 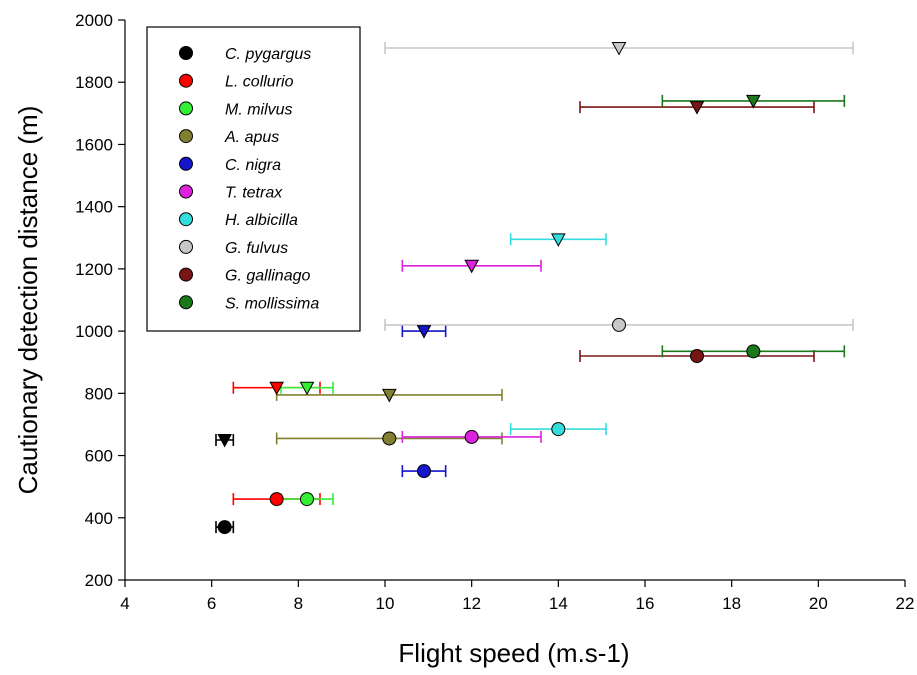 What do you see at coordinates (99, 518) in the screenshot?
I see `y-tick-label: 400` at bounding box center [99, 518].